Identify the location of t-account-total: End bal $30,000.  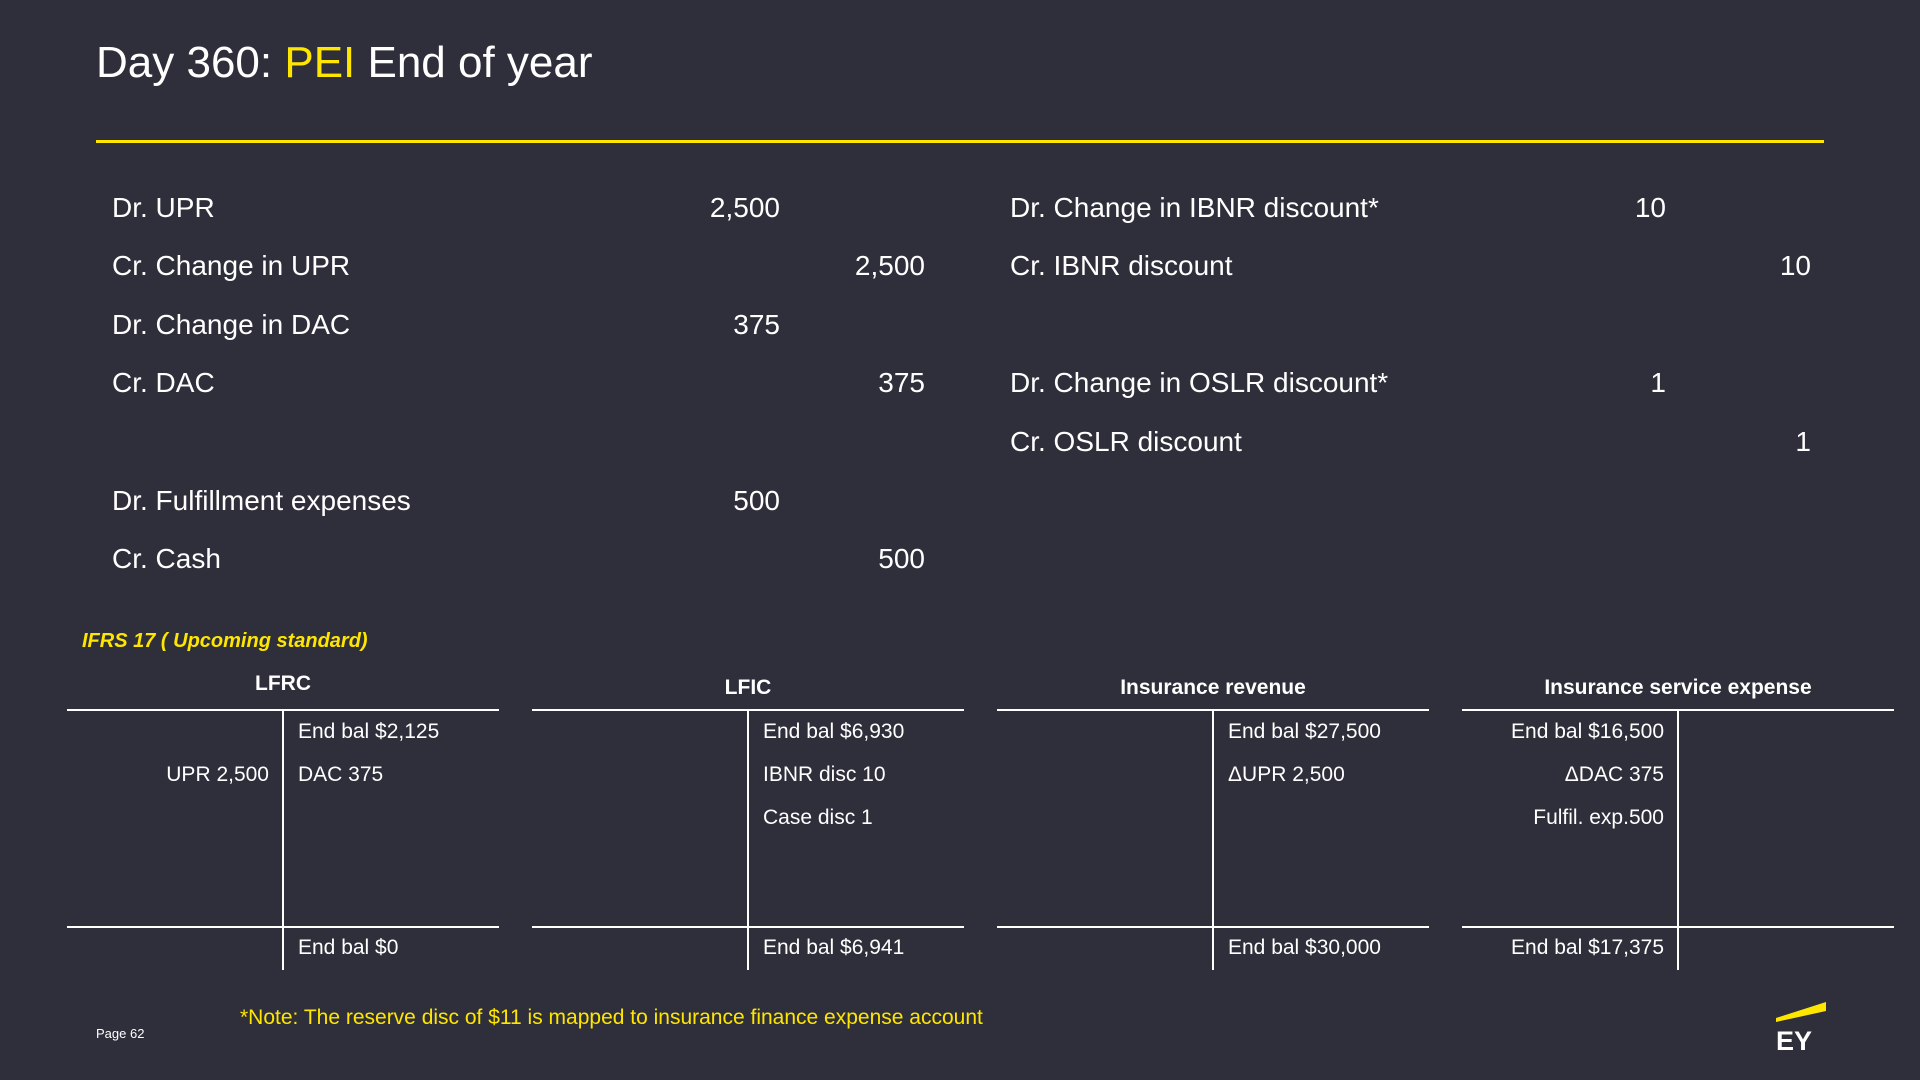
(1213, 948).